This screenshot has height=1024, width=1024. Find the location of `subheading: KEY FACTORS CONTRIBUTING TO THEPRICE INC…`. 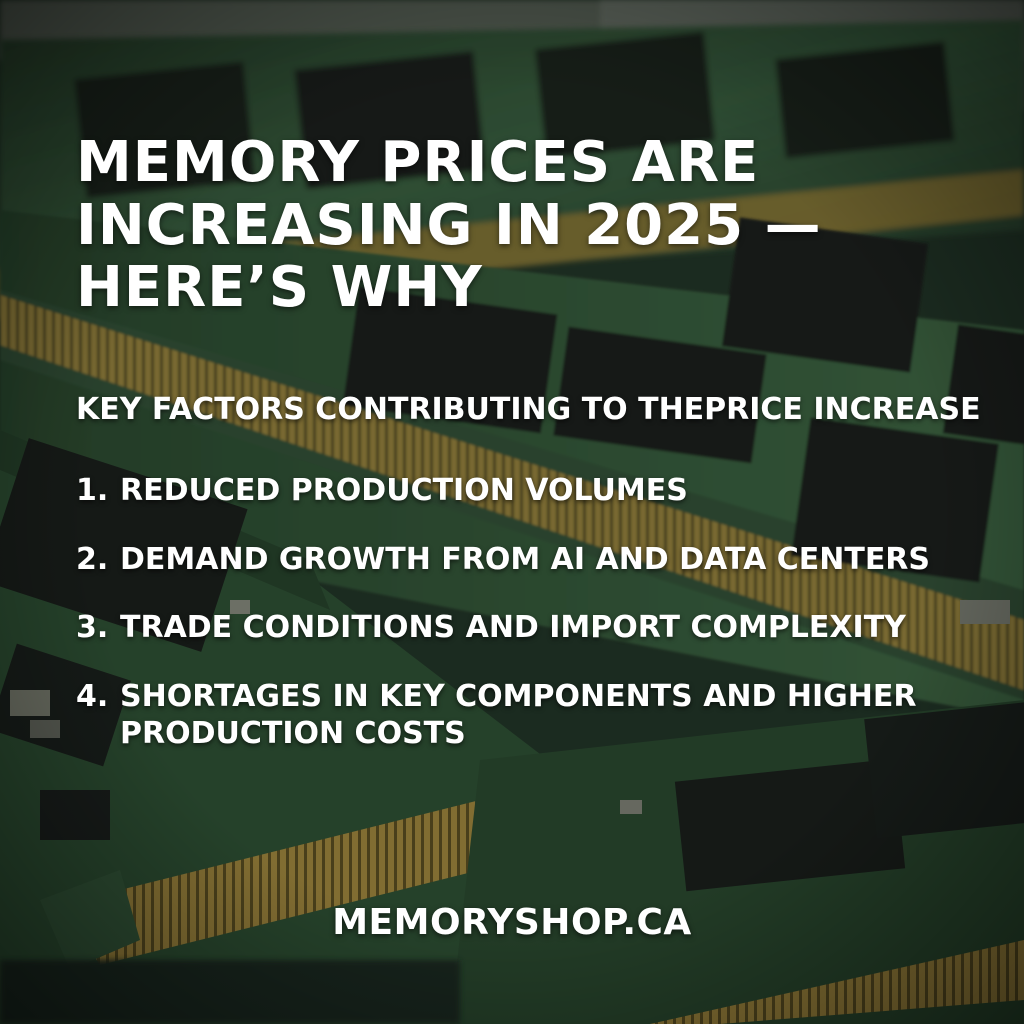

subheading: KEY FACTORS CONTRIBUTING TO THEPRICE INC… is located at coordinates (528, 409).